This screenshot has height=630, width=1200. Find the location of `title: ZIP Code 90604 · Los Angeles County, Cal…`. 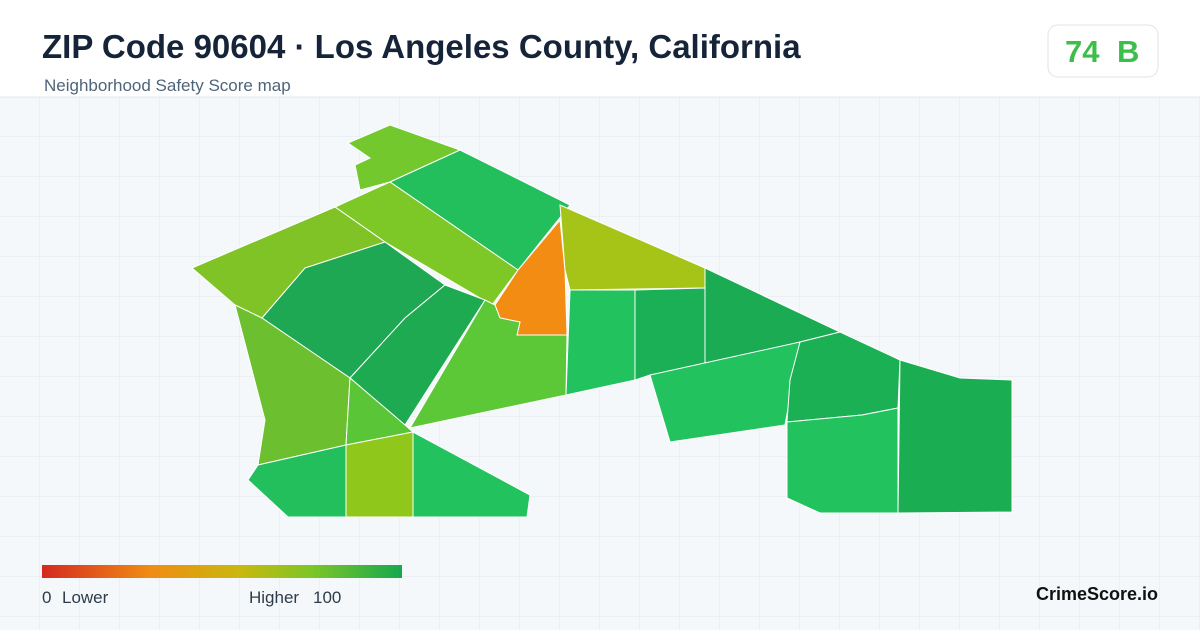

title: ZIP Code 90604 · Los Angeles County, Cal… is located at coordinates (421, 46).